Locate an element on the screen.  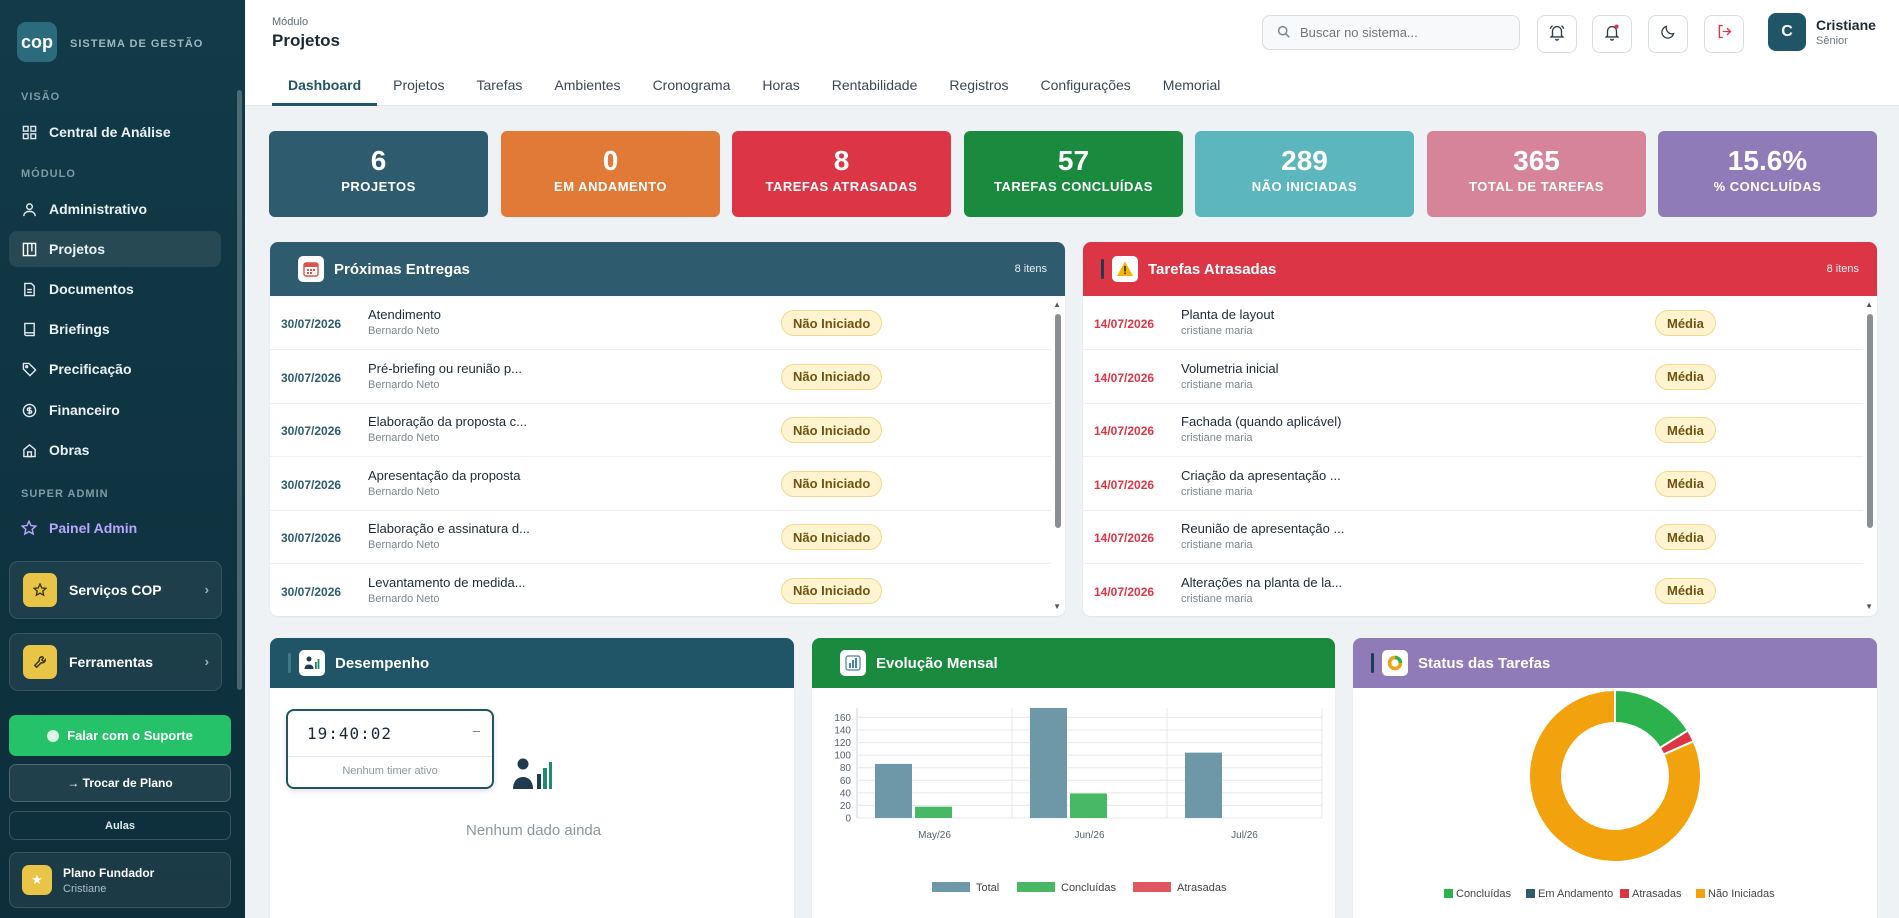
ferramentas-card: Ferramentas › is located at coordinates (115, 662).